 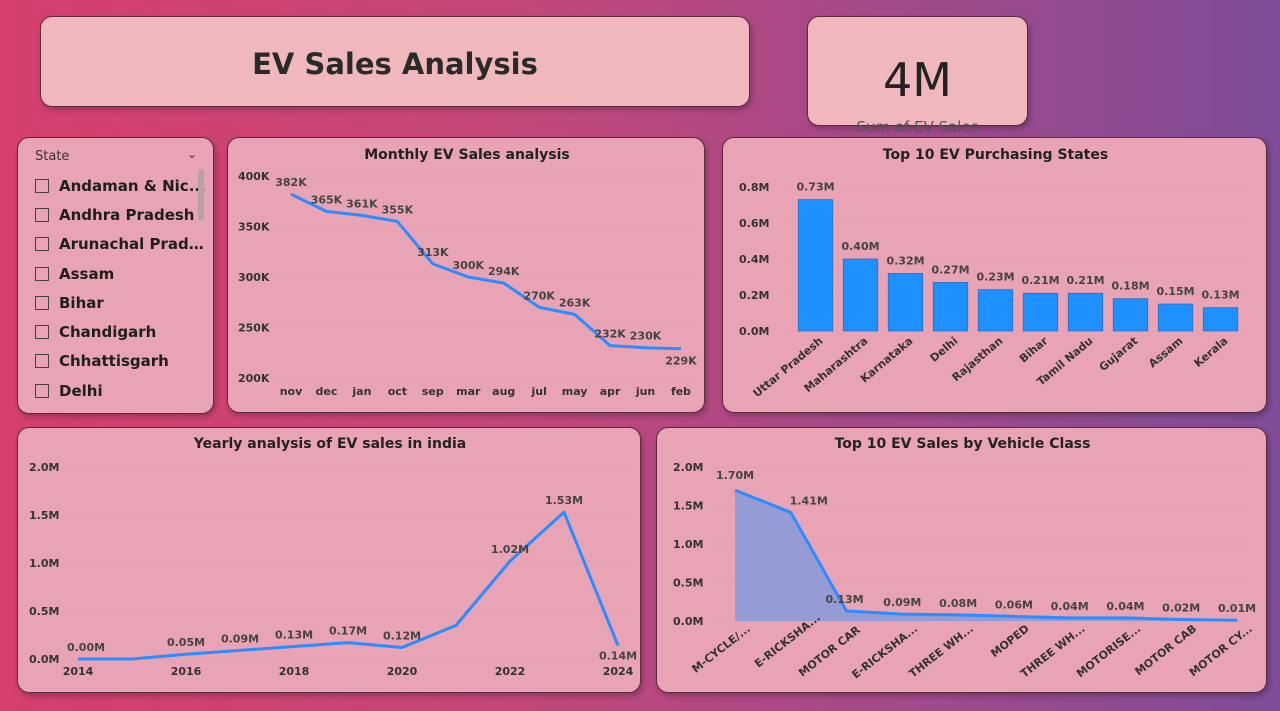 I want to click on x-tick-label: Delhi, so click(x=944, y=349).